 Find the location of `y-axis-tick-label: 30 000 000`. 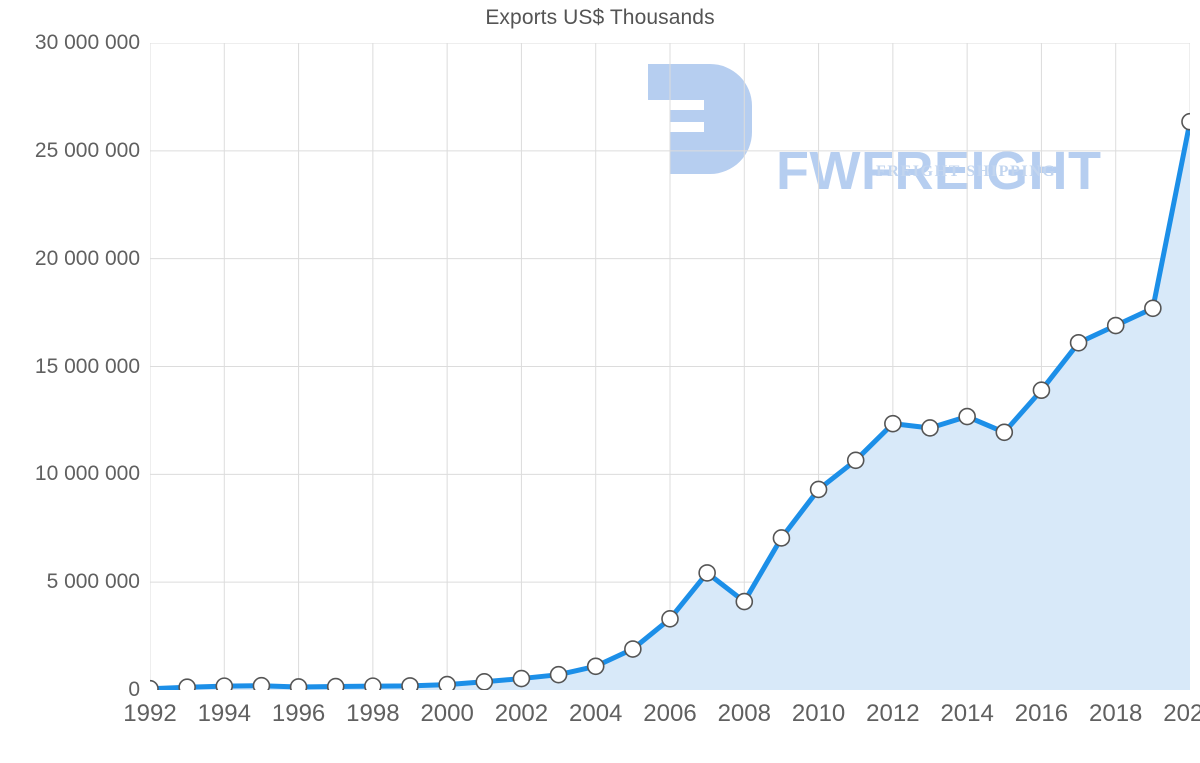

y-axis-tick-label: 30 000 000 is located at coordinates (87, 42).